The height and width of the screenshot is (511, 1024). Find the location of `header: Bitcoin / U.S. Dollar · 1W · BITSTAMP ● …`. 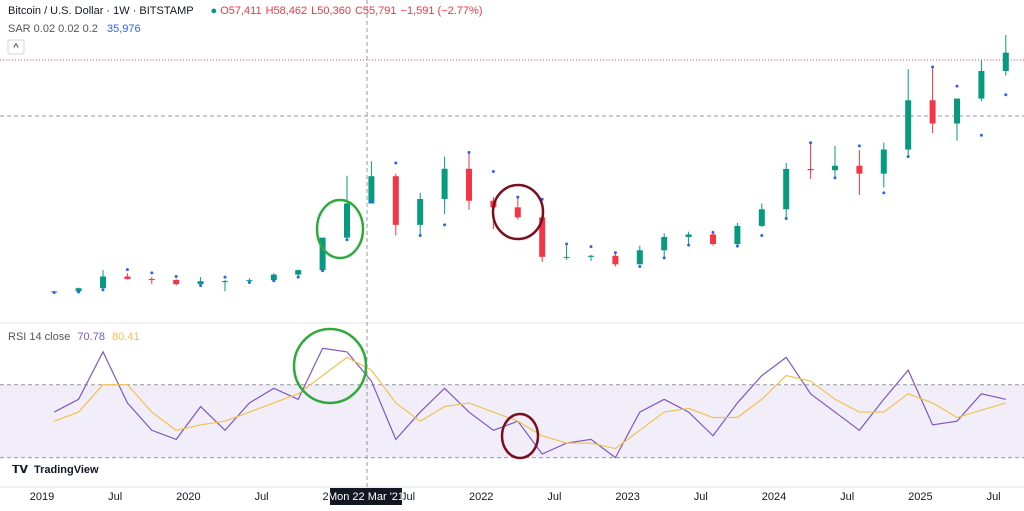

header: Bitcoin / U.S. Dollar · 1W · BITSTAMP ● … is located at coordinates (245, 11).